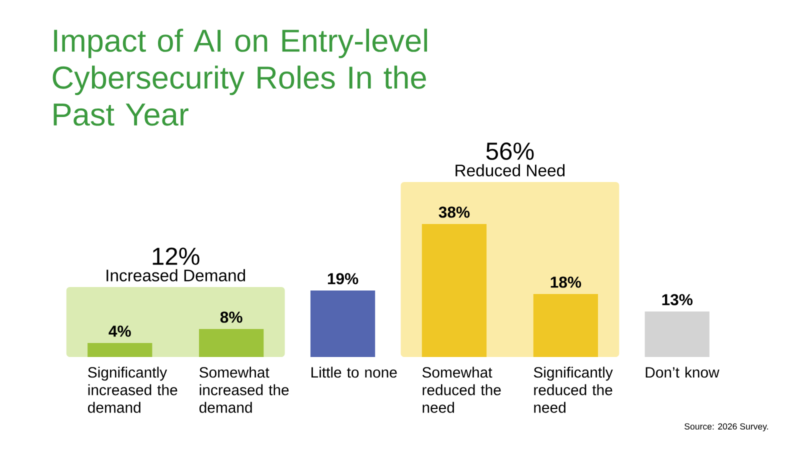  I want to click on band-label: Increased Demand, so click(176, 275).